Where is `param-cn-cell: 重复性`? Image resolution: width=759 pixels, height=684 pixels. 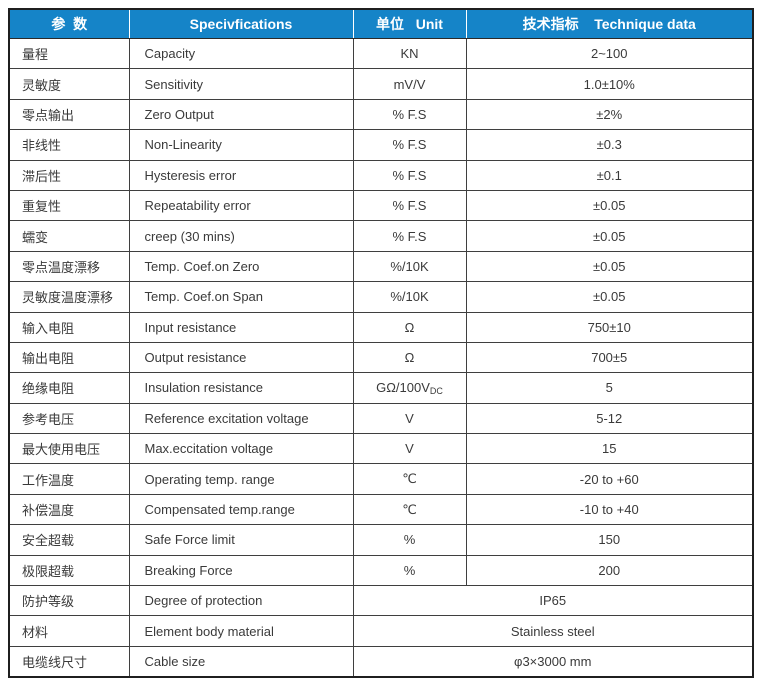 param-cn-cell: 重复性 is located at coordinates (69, 205).